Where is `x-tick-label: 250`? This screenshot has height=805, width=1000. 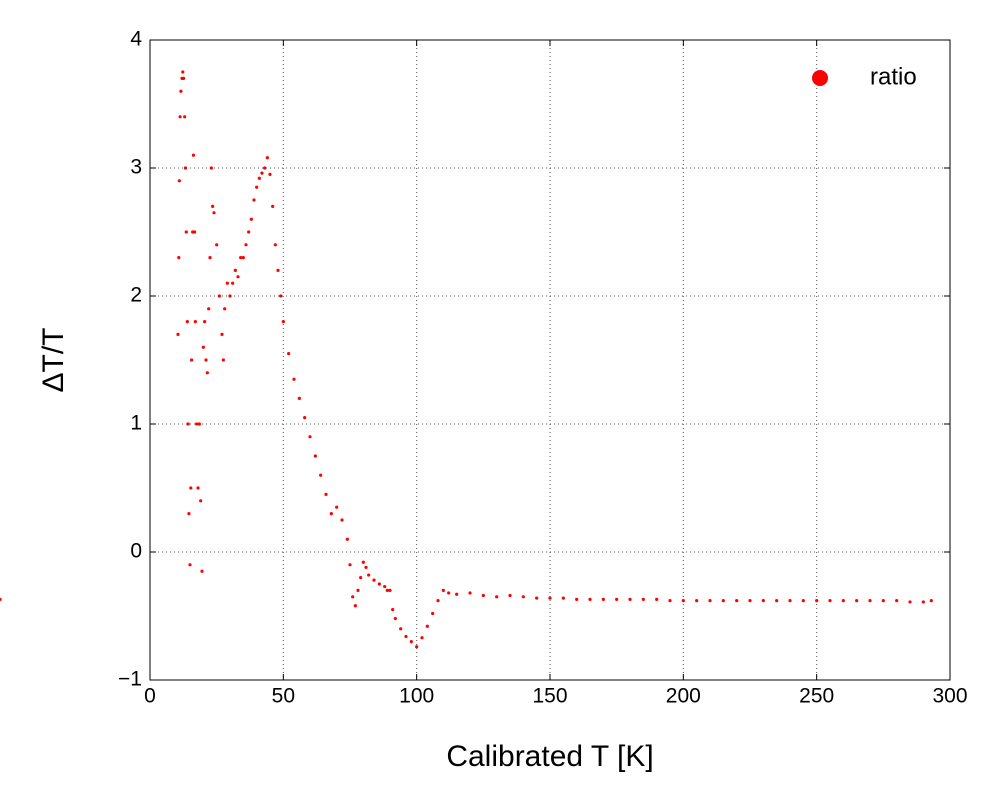
x-tick-label: 250 is located at coordinates (816, 696).